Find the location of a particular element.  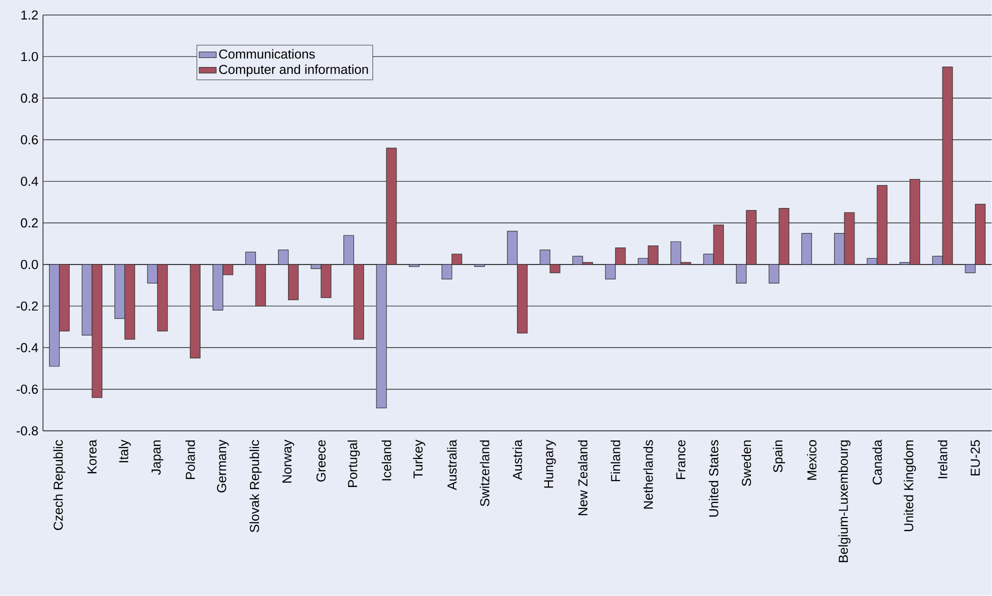

x-tick-label: Switzerland is located at coordinates (485, 473).